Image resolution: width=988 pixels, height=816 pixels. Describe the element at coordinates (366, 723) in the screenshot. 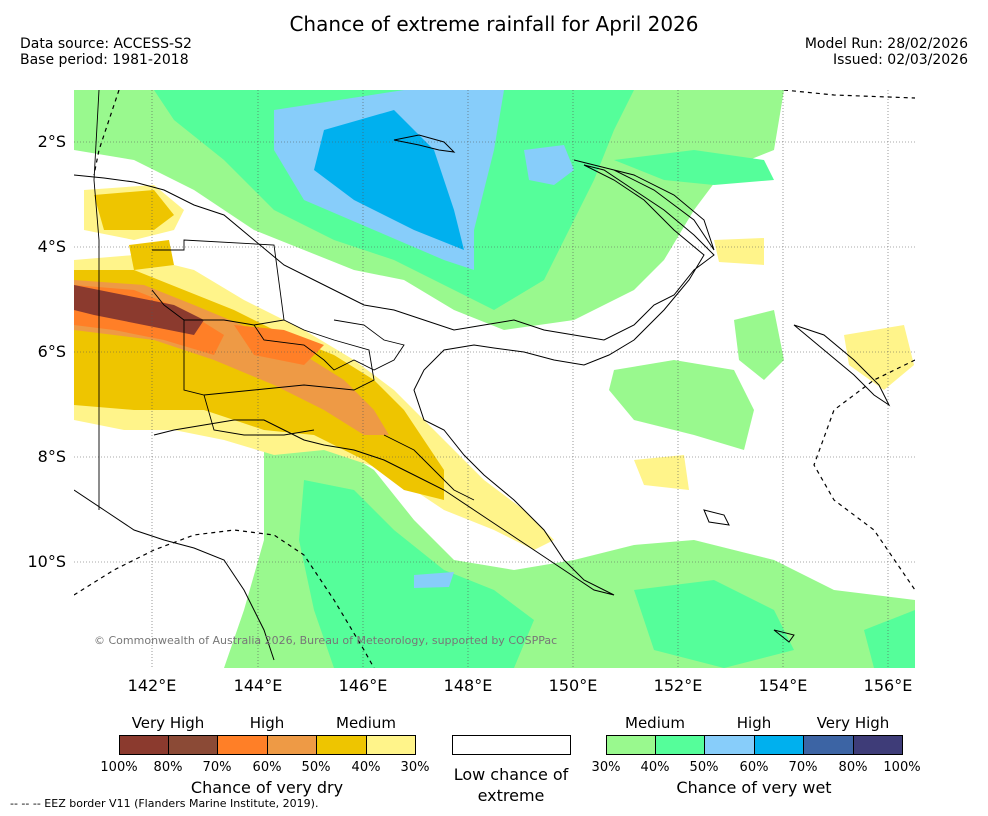

I see `dry-heading-medium: Medium` at that location.